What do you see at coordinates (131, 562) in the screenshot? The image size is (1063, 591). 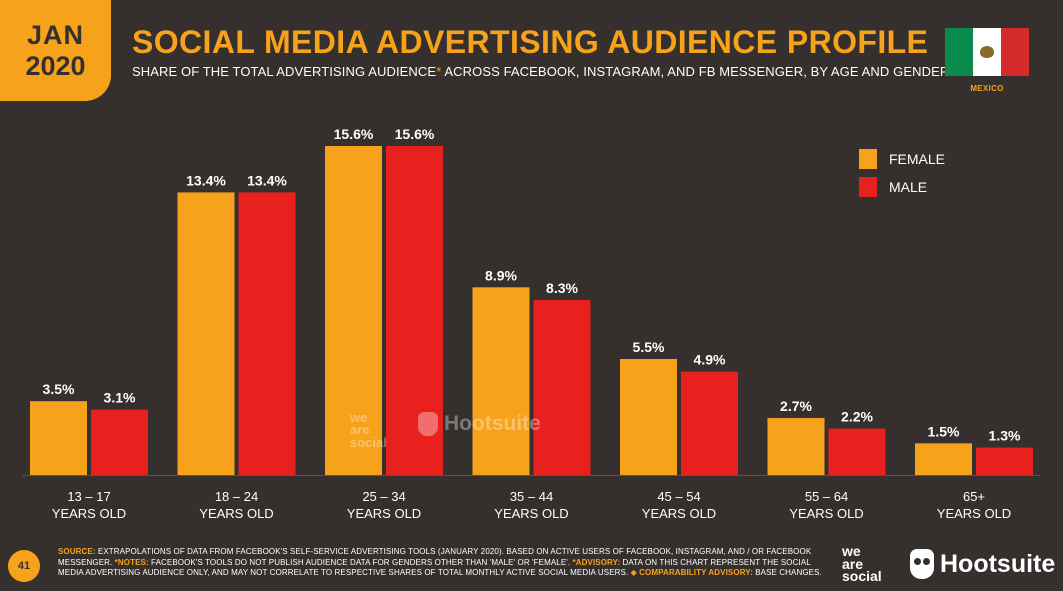 I see `notes-key: *NOTES:` at bounding box center [131, 562].